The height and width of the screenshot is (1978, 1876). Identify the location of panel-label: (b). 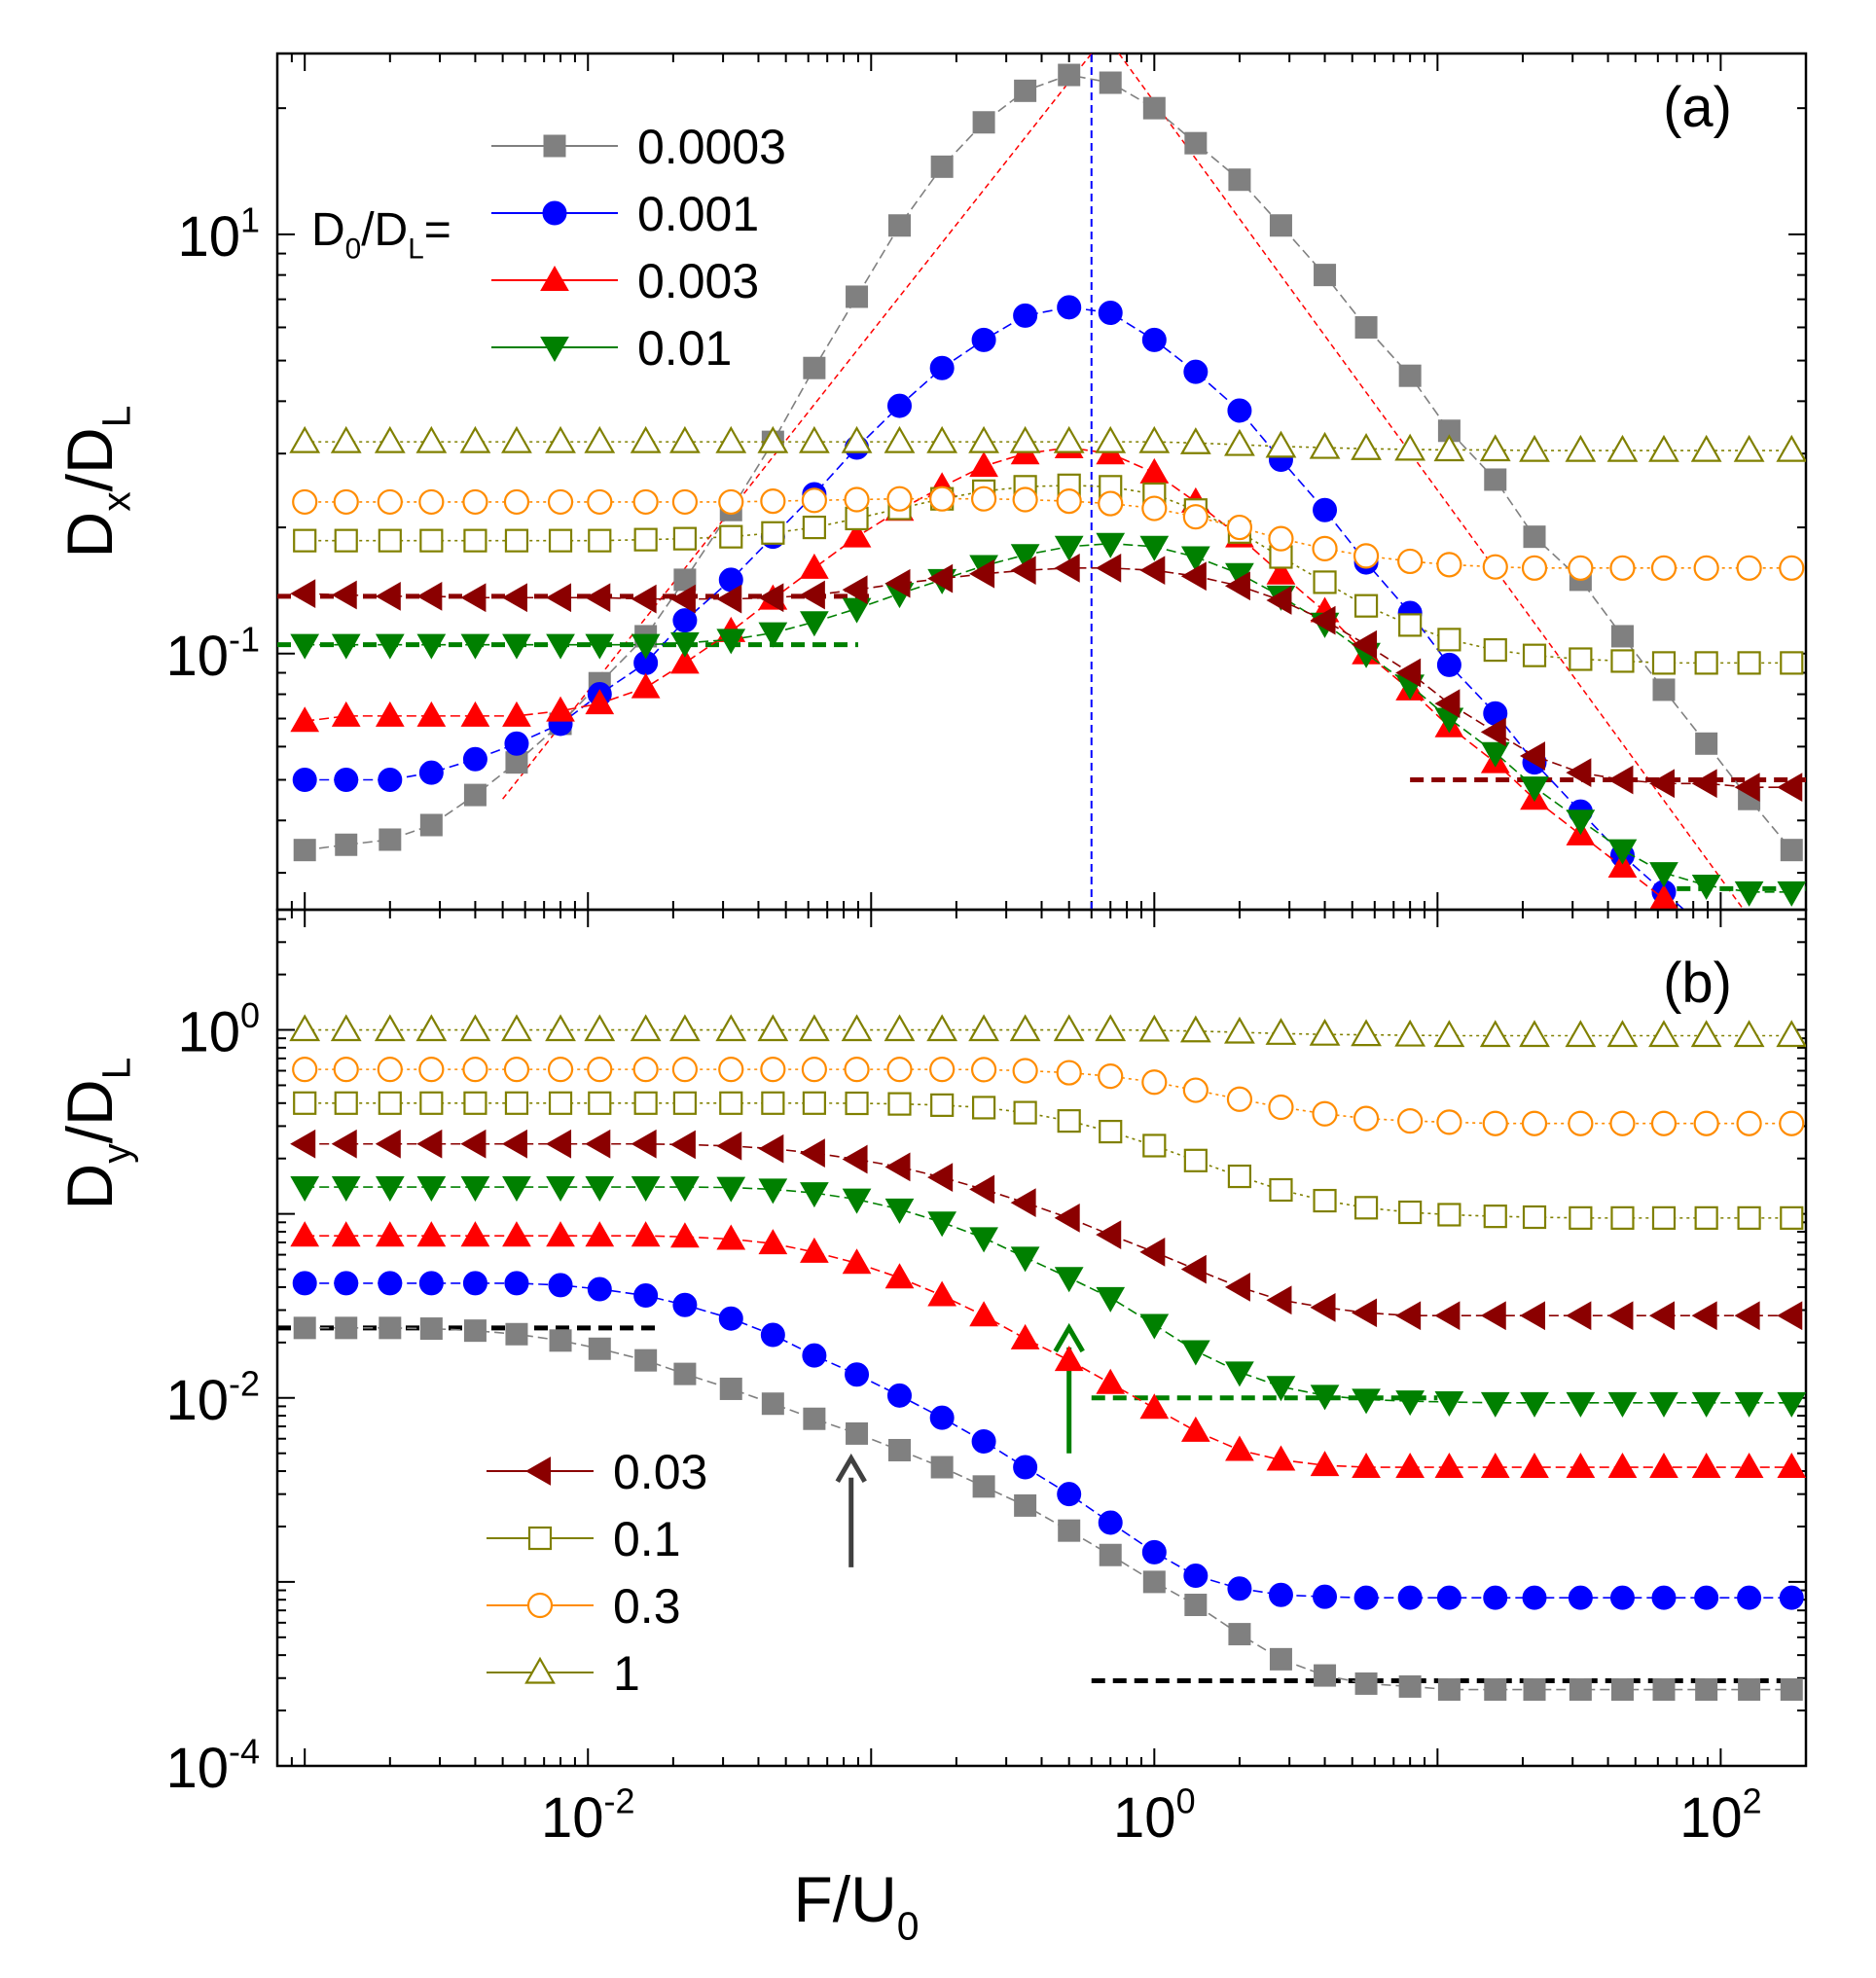
(1697, 983).